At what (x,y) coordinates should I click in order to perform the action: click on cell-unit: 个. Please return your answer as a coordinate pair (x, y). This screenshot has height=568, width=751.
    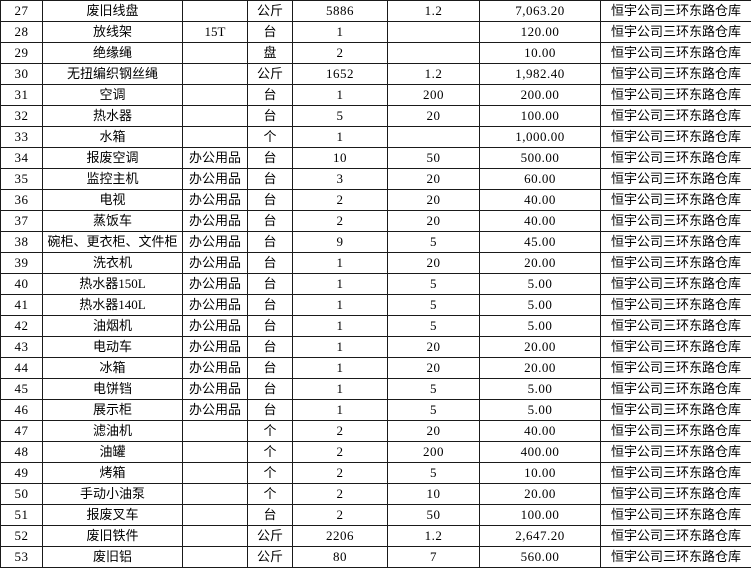
    Looking at the image, I should click on (270, 494).